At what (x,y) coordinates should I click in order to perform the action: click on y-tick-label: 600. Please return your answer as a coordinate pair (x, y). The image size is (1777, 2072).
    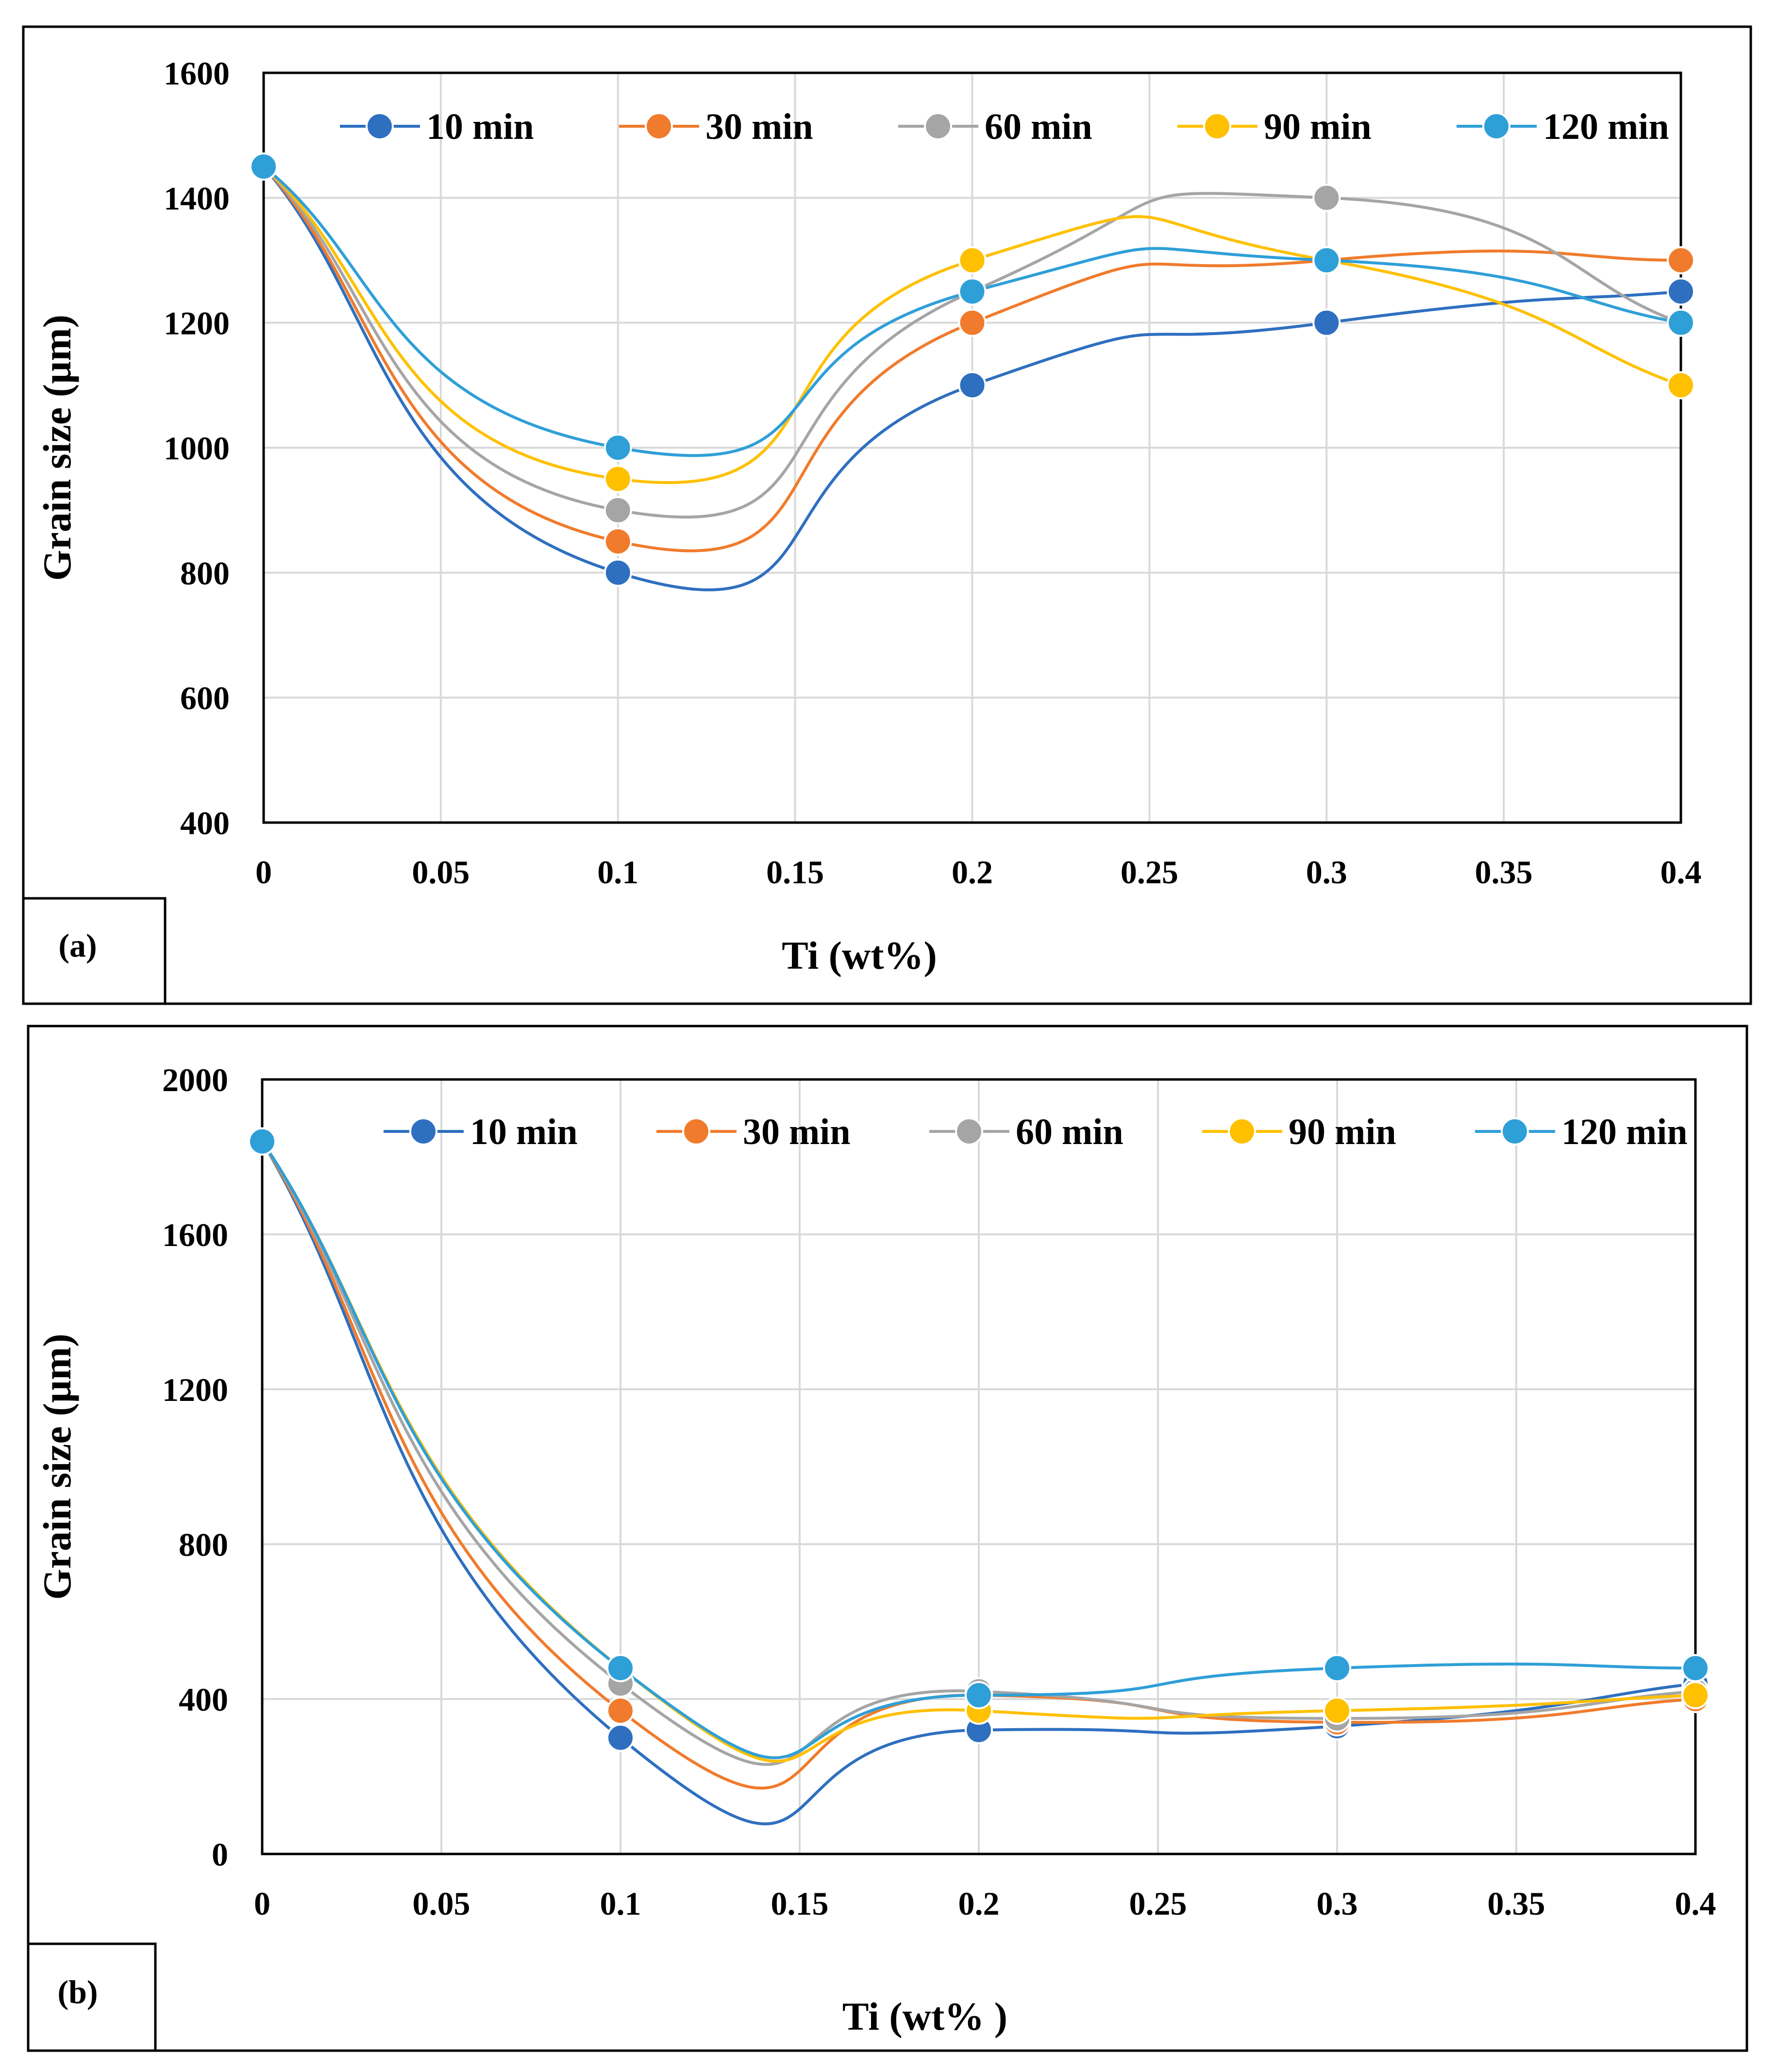
    Looking at the image, I should click on (205, 698).